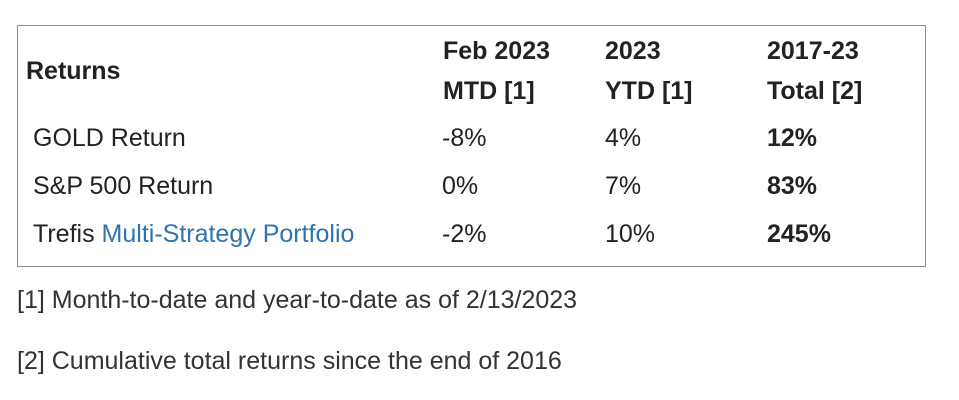  Describe the element at coordinates (649, 91) in the screenshot. I see `header-ytd-line2: YTD [1]` at that location.